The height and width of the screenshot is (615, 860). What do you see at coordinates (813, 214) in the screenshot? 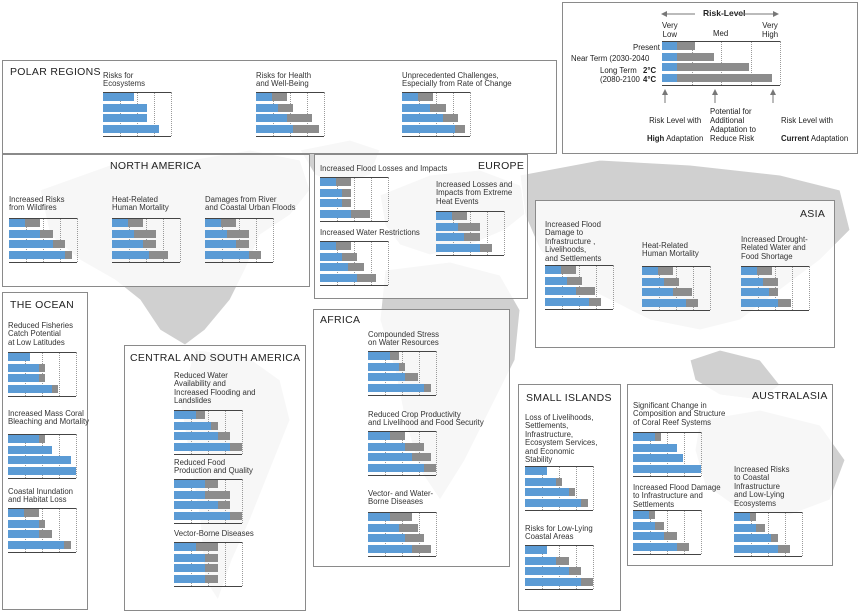
I see `region-title: ASIA` at bounding box center [813, 214].